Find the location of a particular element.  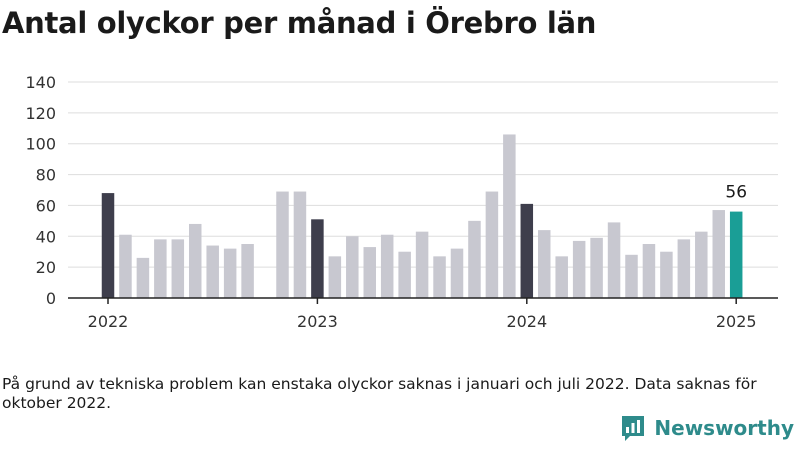

y-tick-label: 60 is located at coordinates (46, 205).